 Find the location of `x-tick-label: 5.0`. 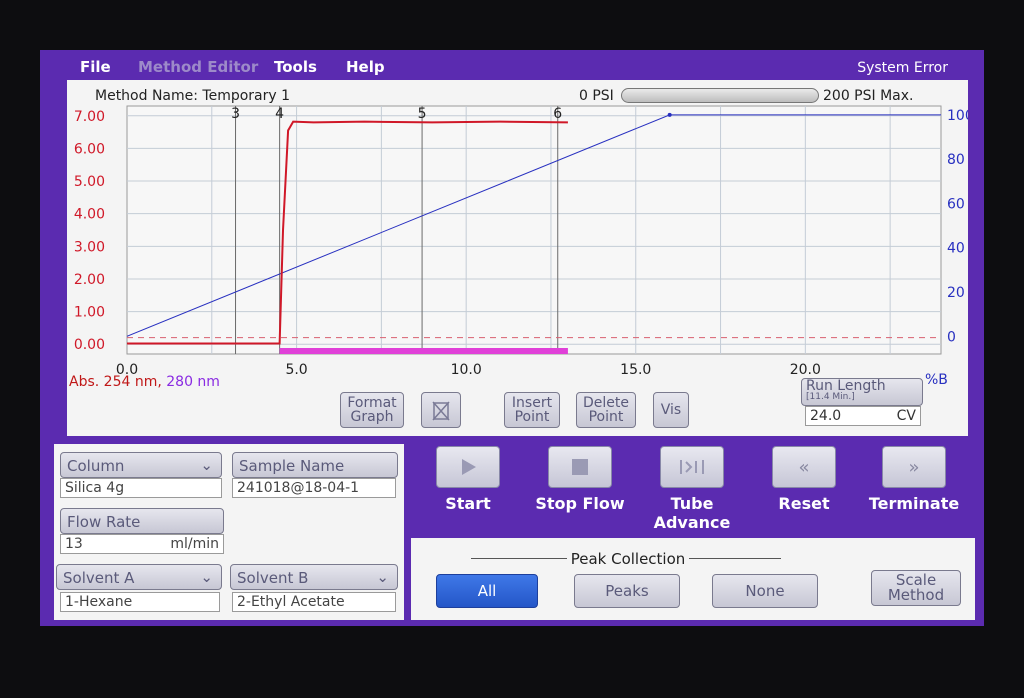

x-tick-label: 5.0 is located at coordinates (296, 370).